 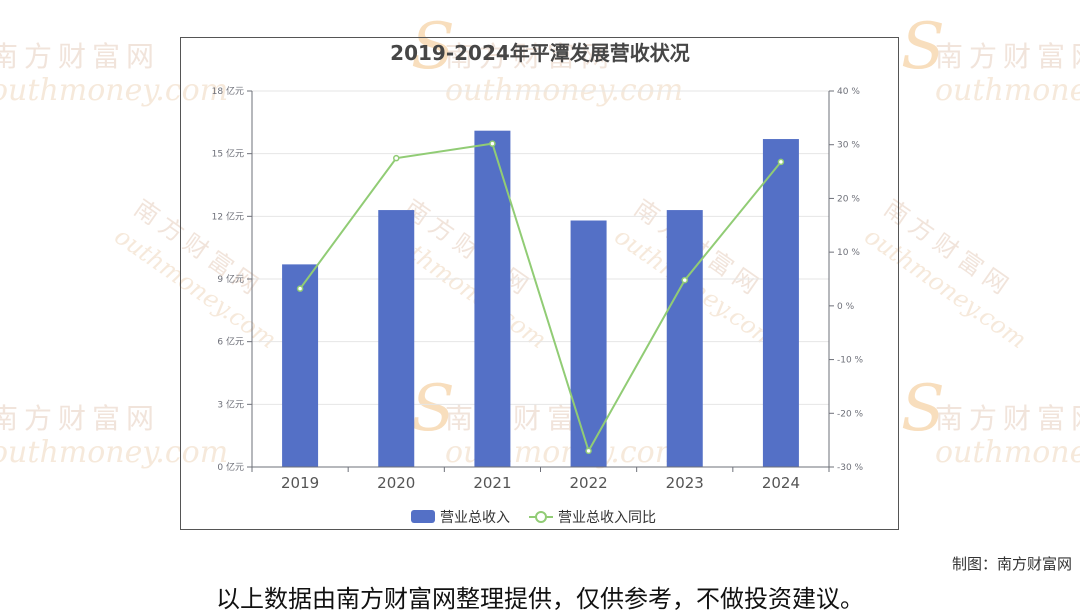 I want to click on legend-label-bar: 营业总收入, so click(x=475, y=518).